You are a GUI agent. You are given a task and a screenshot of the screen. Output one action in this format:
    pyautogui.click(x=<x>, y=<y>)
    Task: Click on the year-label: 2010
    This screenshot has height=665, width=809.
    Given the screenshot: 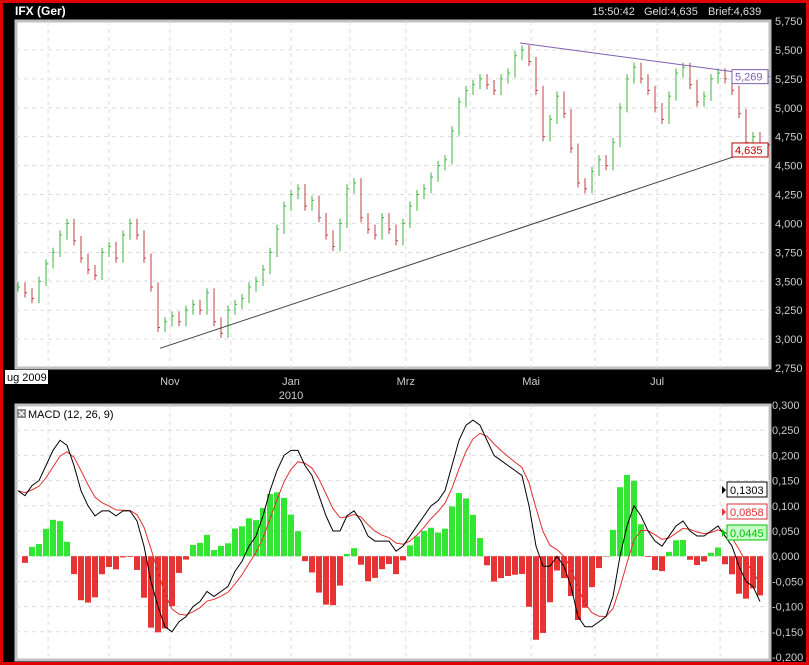 What is the action you would take?
    pyautogui.click(x=291, y=396)
    